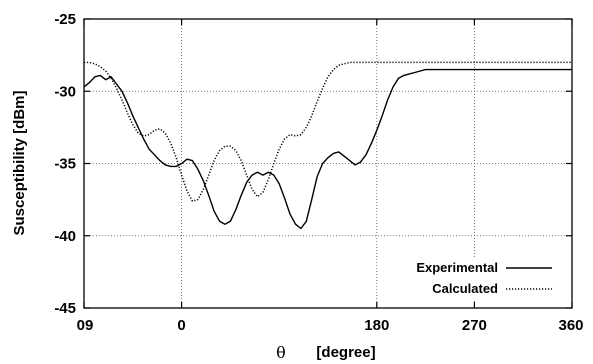 The width and height of the screenshot is (593, 364). Describe the element at coordinates (65, 164) in the screenshot. I see `y-tick-label: -35` at that location.